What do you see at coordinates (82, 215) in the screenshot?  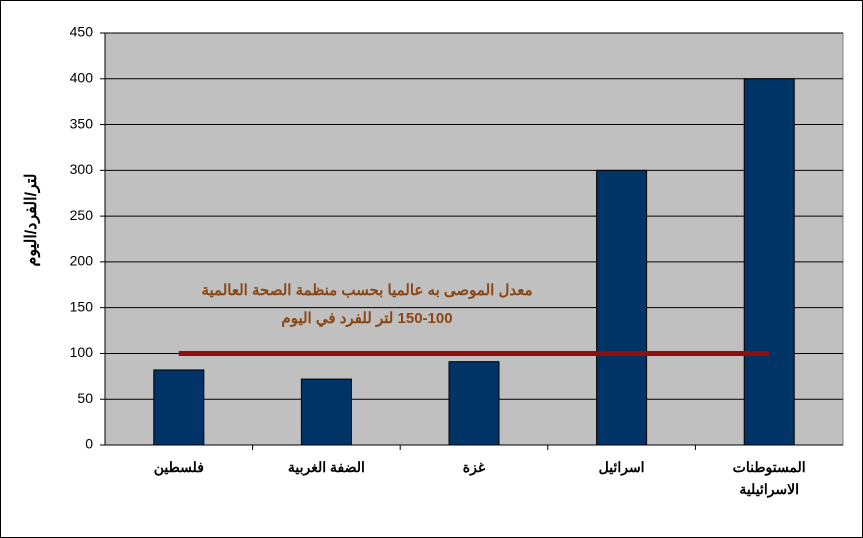 I see `y-tick-label: 250` at bounding box center [82, 215].